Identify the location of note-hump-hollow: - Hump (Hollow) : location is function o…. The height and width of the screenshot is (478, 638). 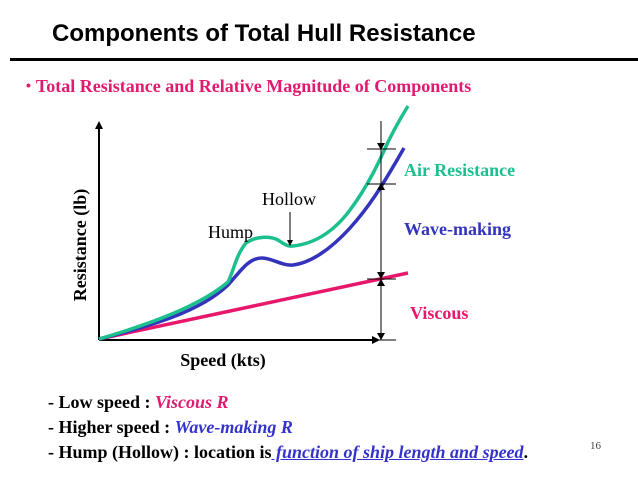
(288, 452).